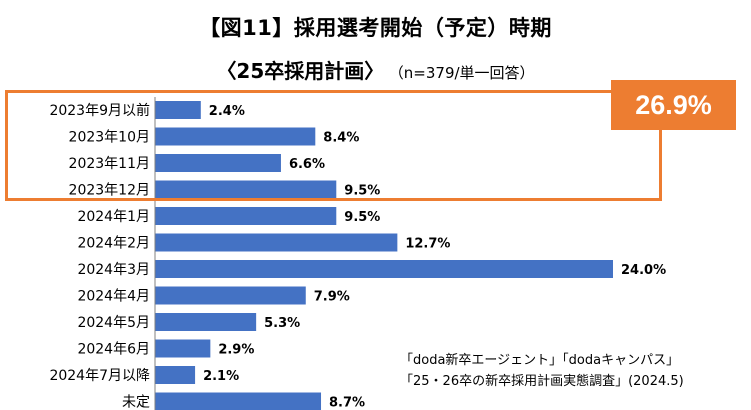  I want to click on category-label: 2024年4月, so click(113, 297).